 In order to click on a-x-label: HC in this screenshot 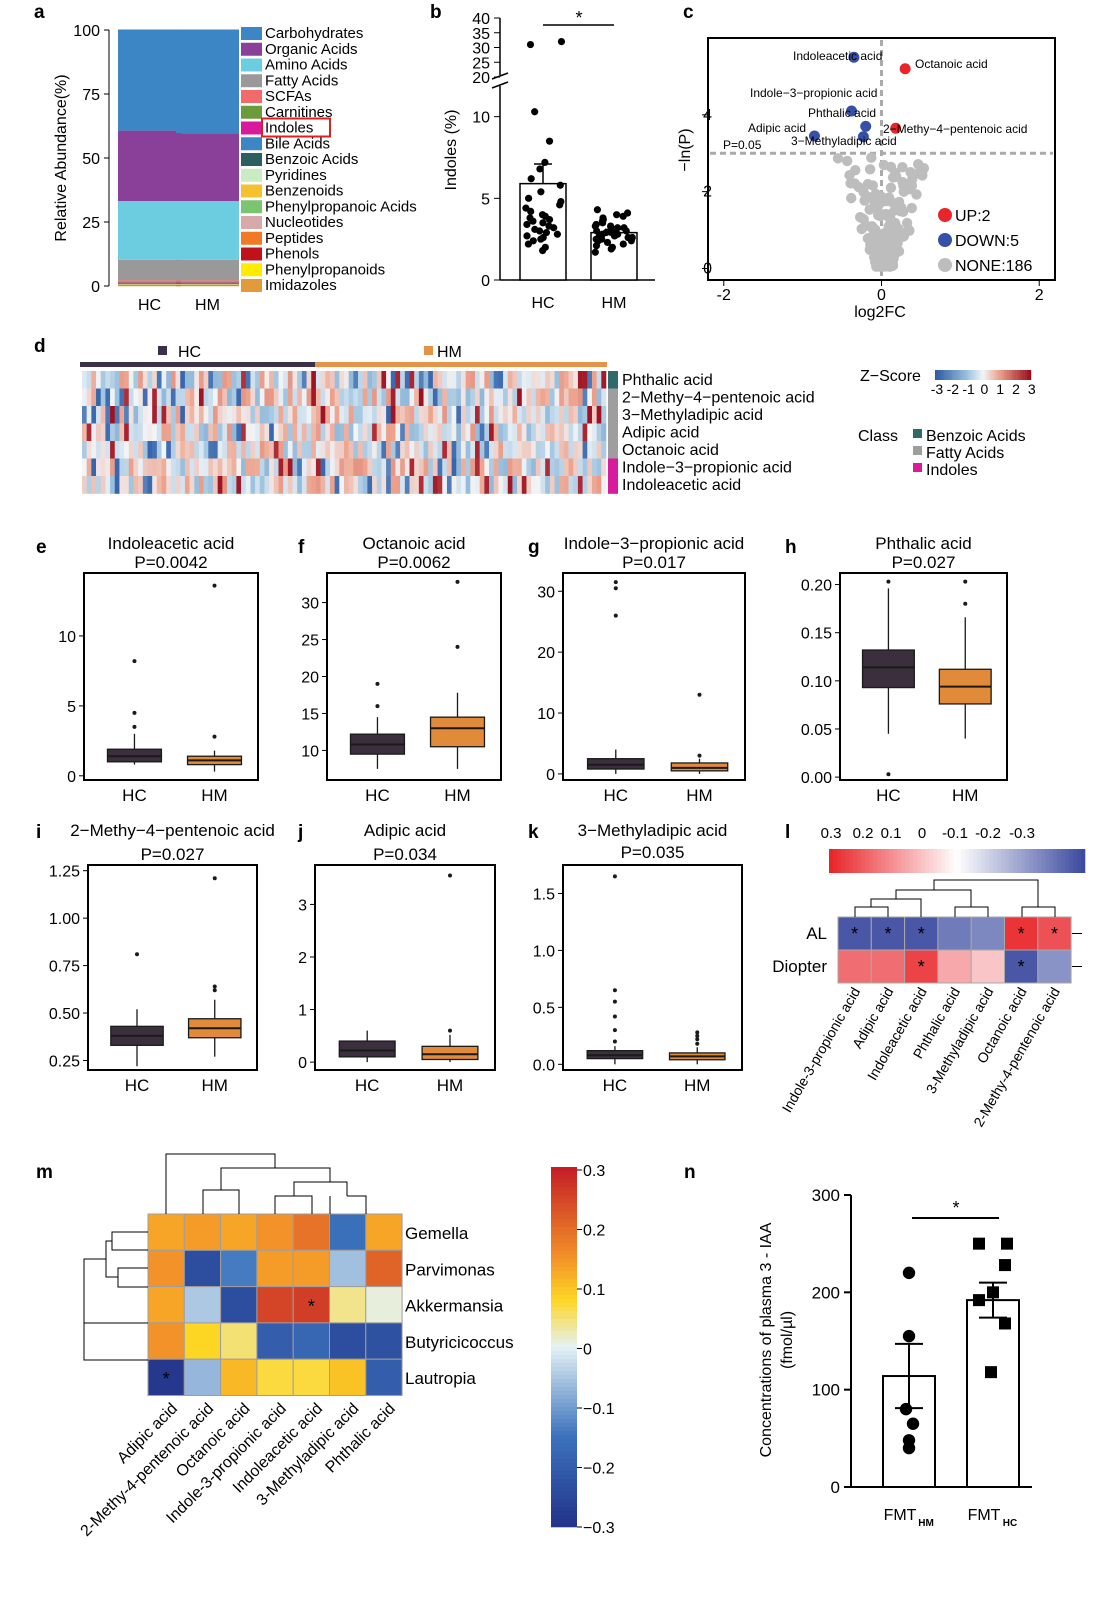, I will do `click(149, 305)`.